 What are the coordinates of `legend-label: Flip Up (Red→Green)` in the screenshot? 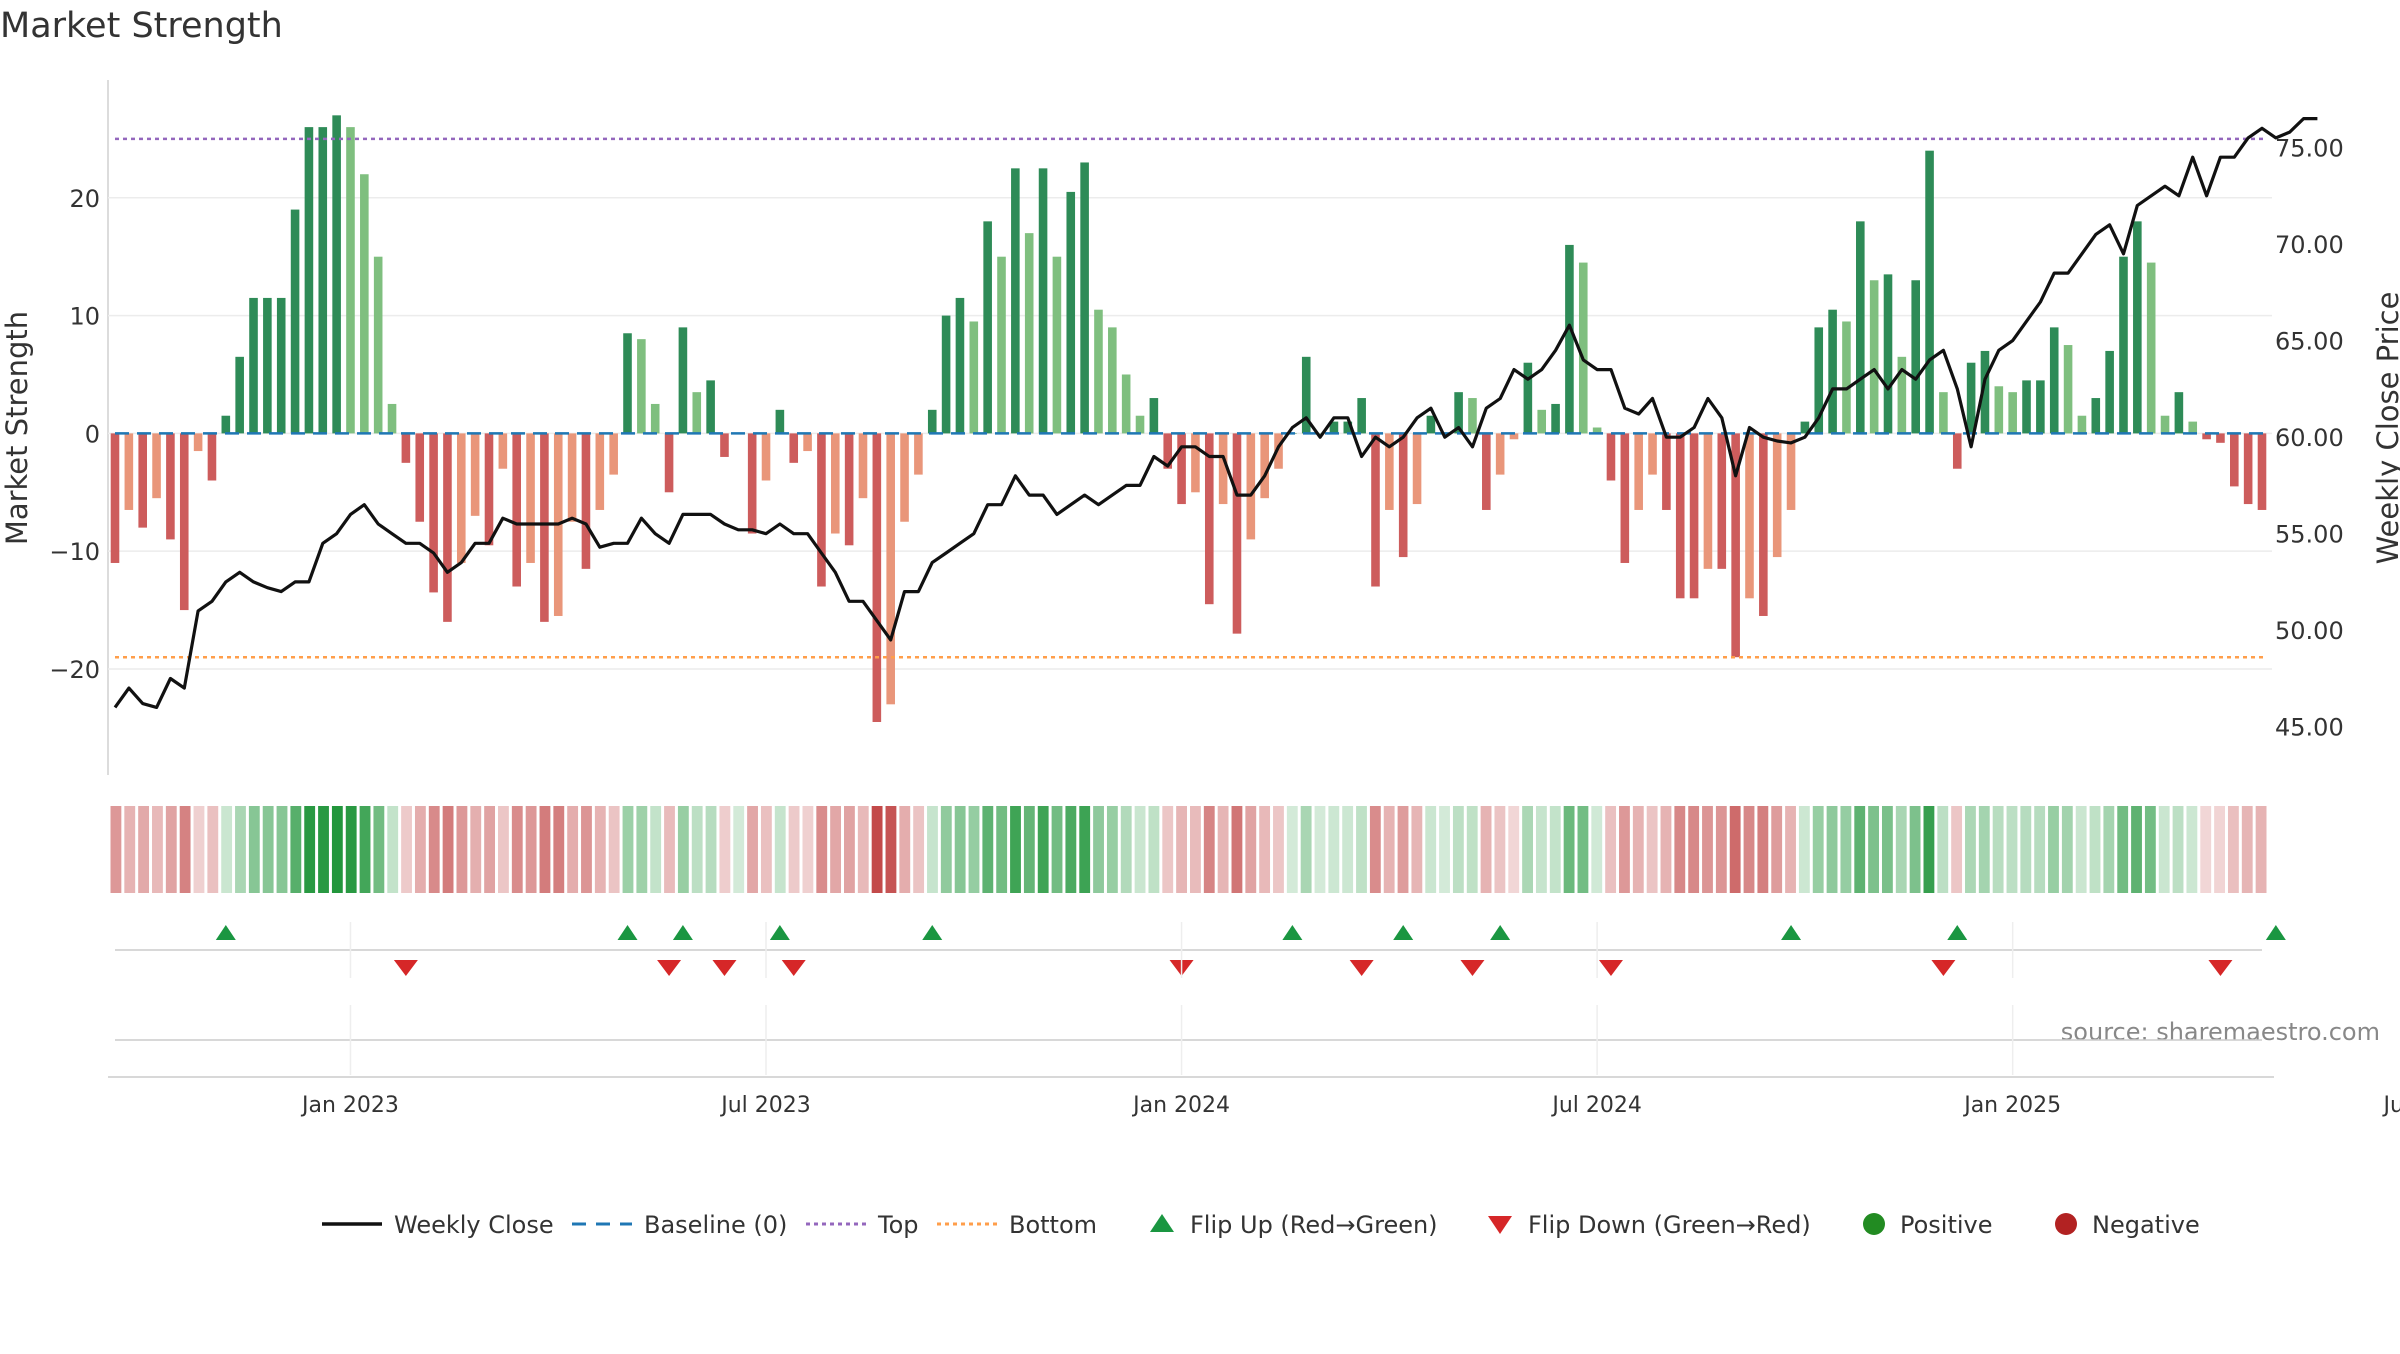 It's located at (1314, 1225).